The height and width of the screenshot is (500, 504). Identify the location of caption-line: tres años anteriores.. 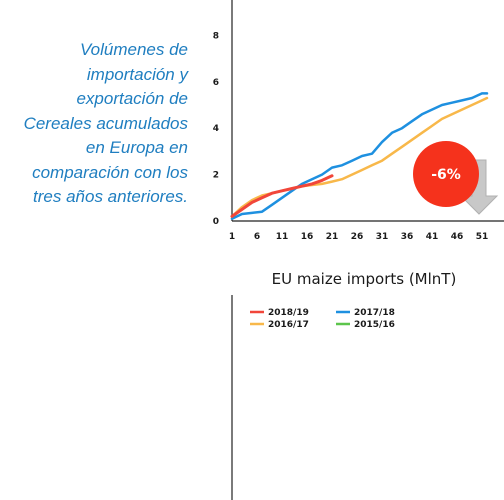
(110, 196).